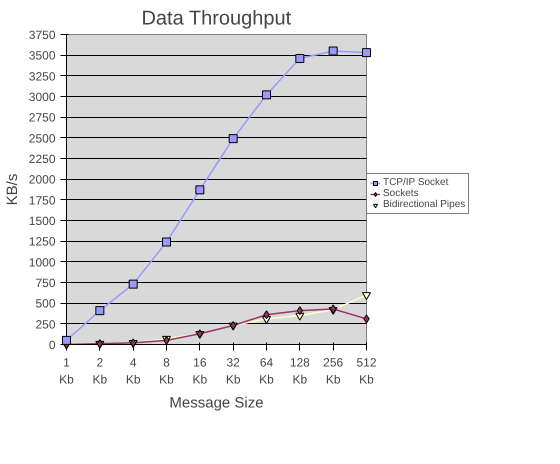  What do you see at coordinates (45, 324) in the screenshot?
I see `y-tick-label: 250` at bounding box center [45, 324].